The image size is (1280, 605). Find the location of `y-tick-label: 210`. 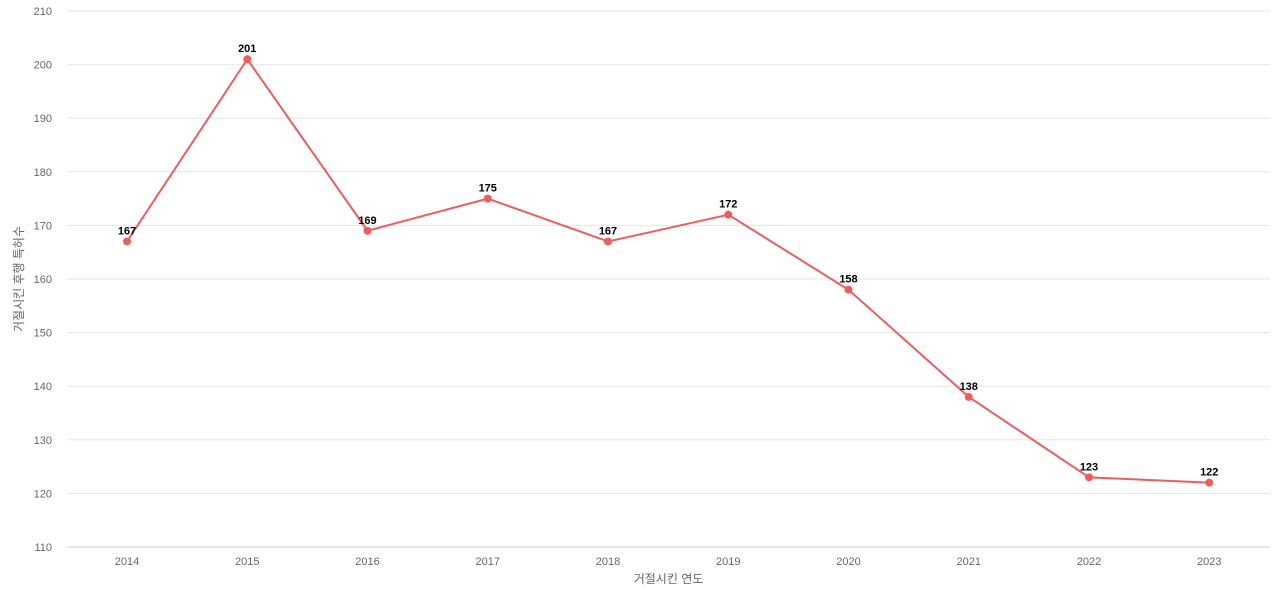

y-tick-label: 210 is located at coordinates (43, 12).